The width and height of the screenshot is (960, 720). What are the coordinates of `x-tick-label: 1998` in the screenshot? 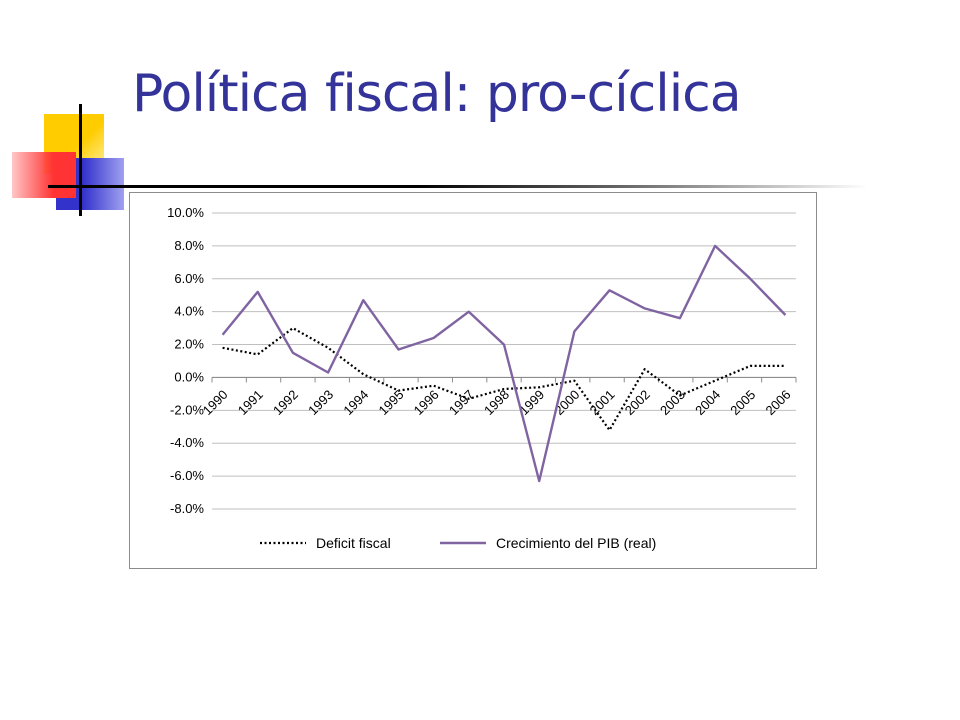 It's located at (496, 402).